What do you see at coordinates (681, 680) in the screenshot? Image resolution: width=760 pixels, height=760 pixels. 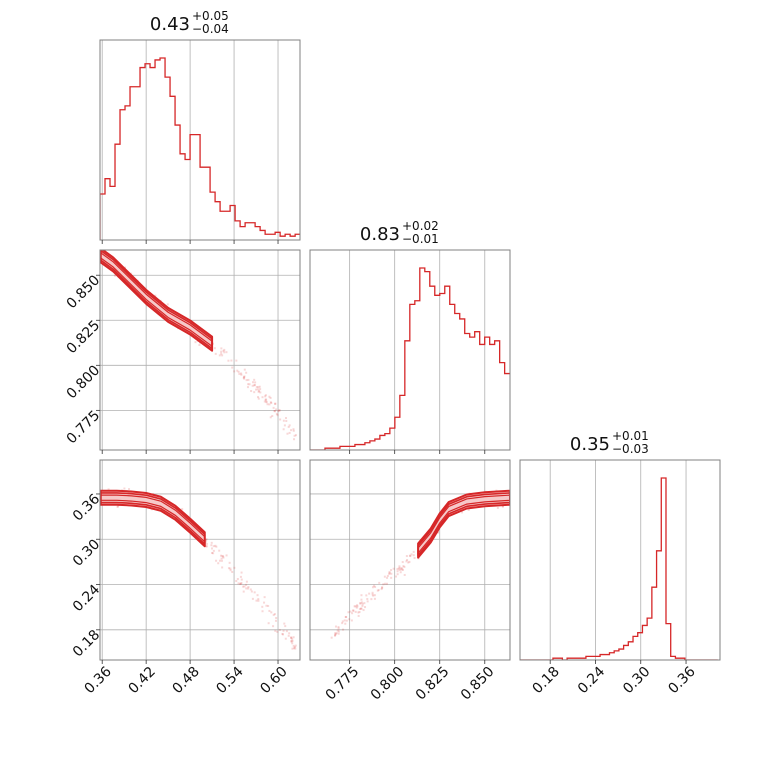 I see `x-tick-label: 0.36` at bounding box center [681, 680].